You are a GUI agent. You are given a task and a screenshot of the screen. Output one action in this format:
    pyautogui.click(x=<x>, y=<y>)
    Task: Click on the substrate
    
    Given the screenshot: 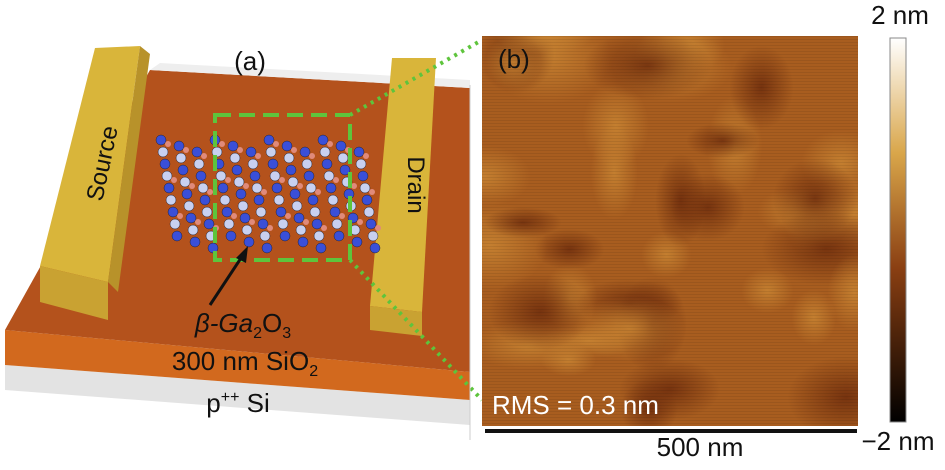 What is the action you would take?
    pyautogui.click(x=237, y=395)
    